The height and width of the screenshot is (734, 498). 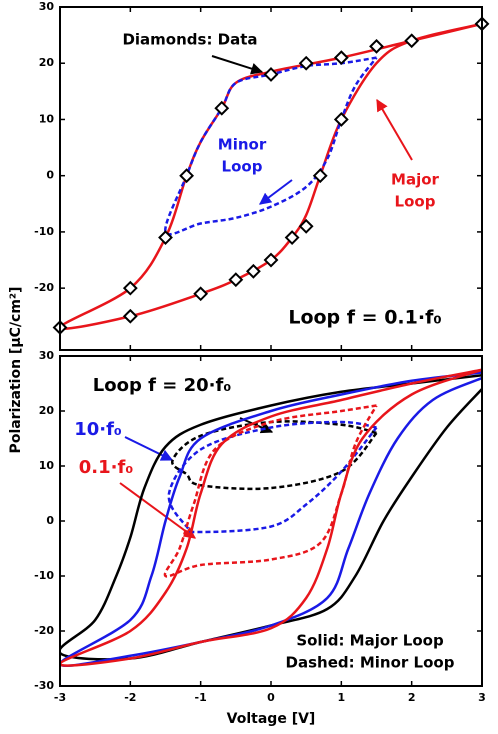 I want to click on x-tick-label: 1, so click(x=342, y=697).